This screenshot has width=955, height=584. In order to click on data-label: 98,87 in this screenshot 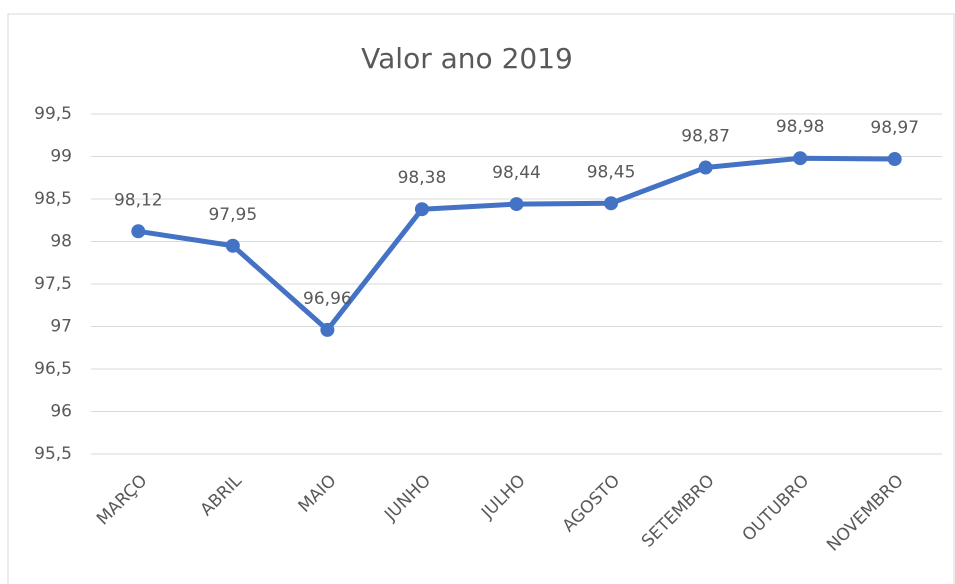, I will do `click(705, 137)`.